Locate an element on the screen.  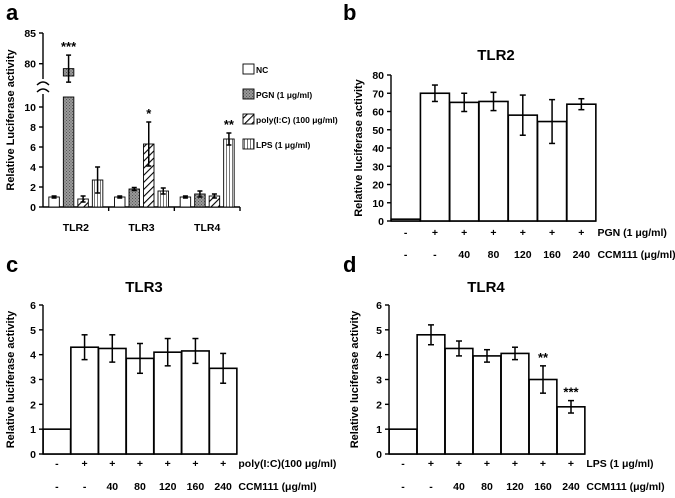
dose-label-b: 40 is located at coordinates (464, 255).